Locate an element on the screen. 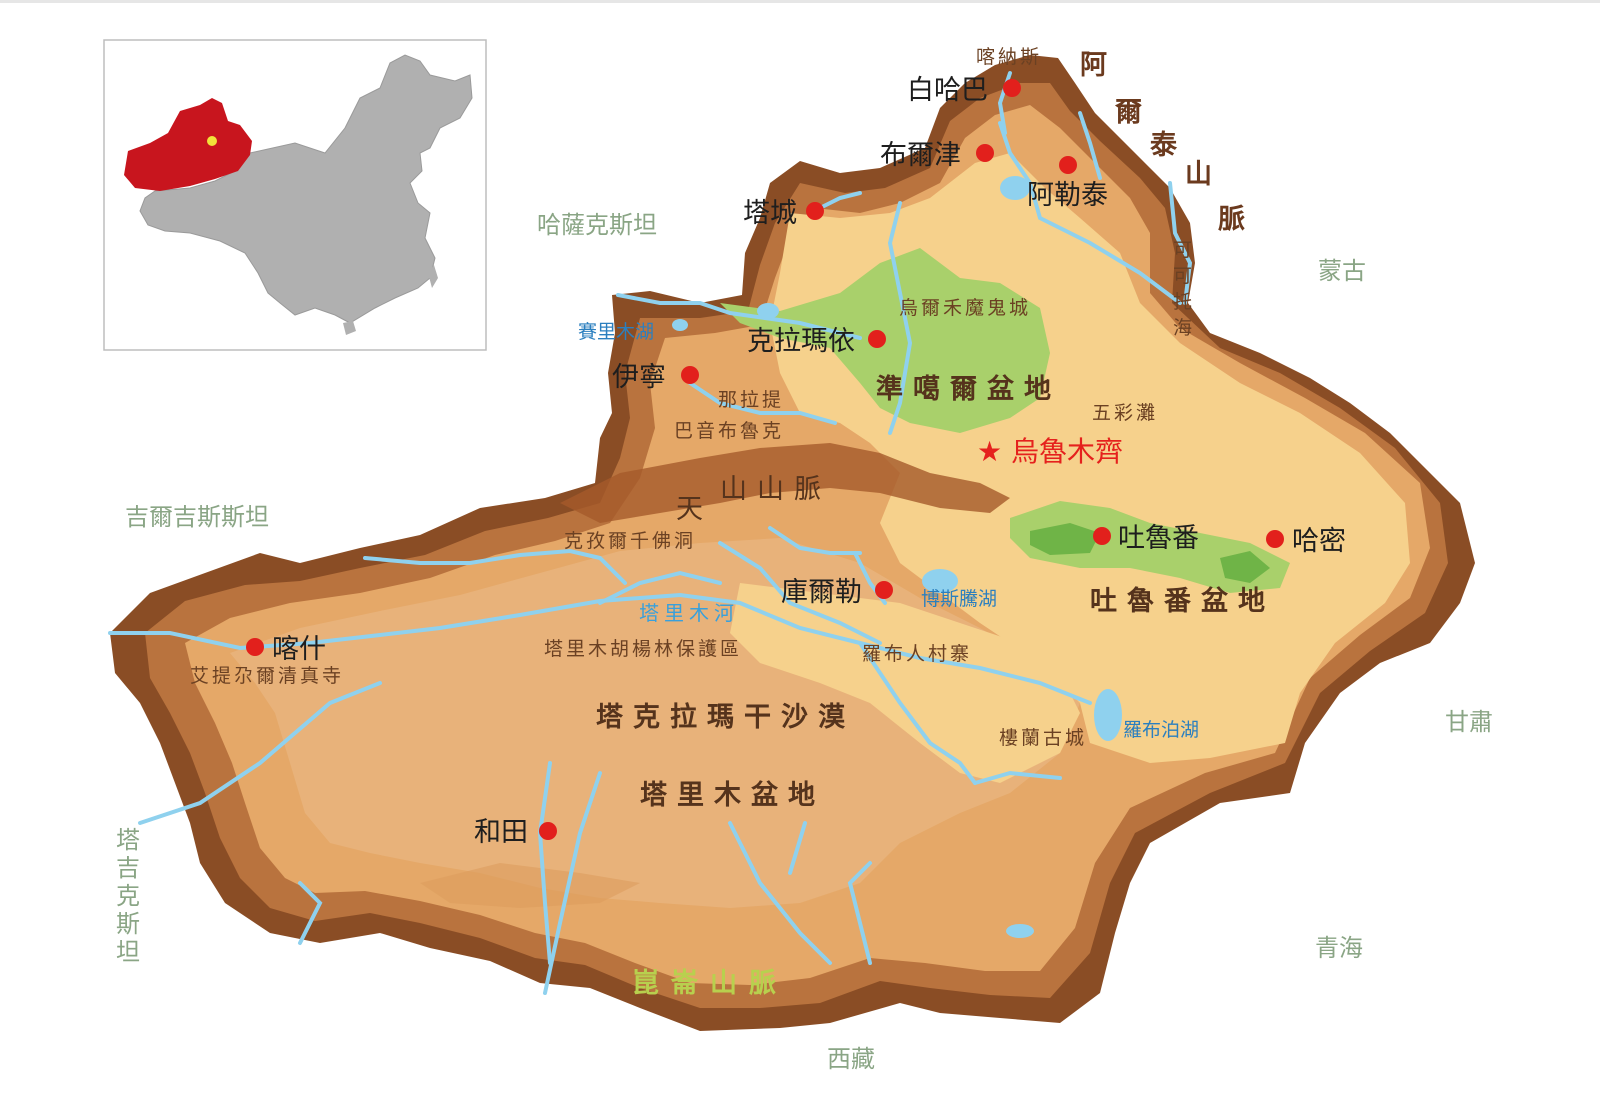 The height and width of the screenshot is (1109, 1600). tajikistan-label-char: 斯 is located at coordinates (128, 924).